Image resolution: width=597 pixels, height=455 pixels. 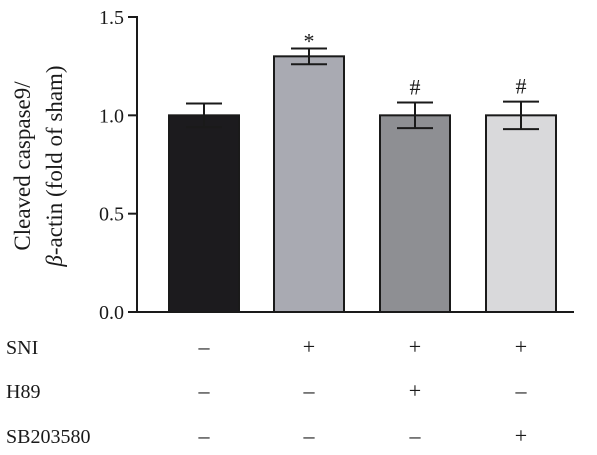 I want to click on significance-marker-4: #, so click(x=521, y=86).